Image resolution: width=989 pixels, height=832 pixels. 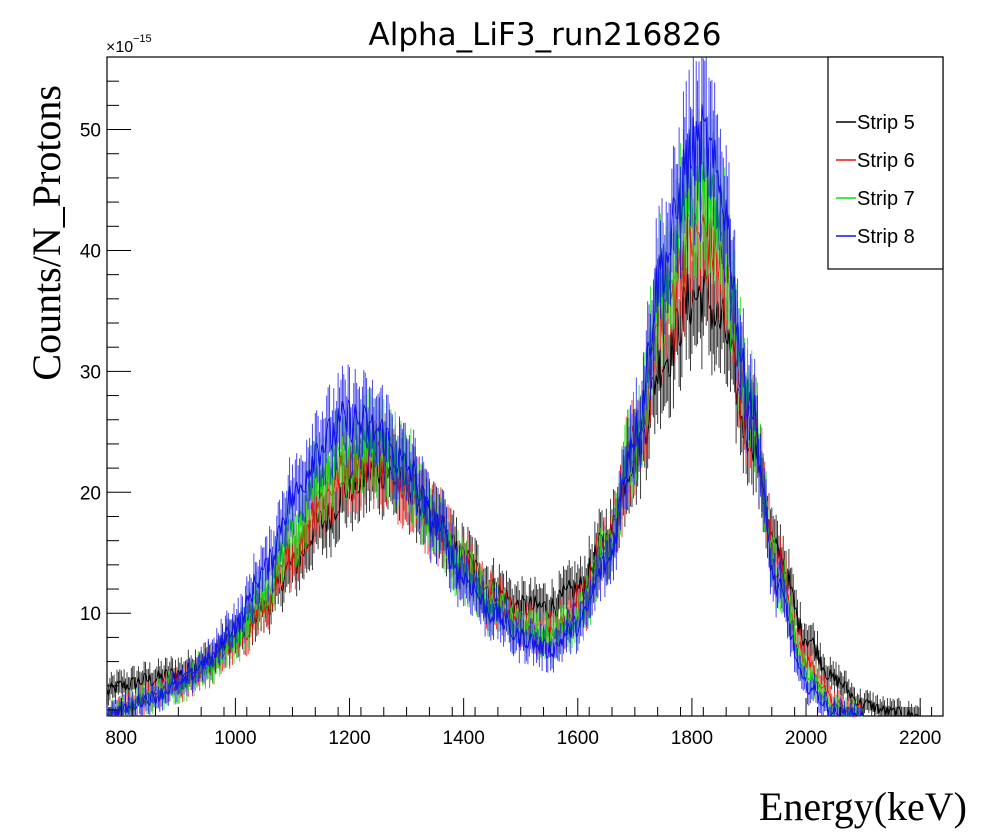 I want to click on y-multiplier-exponent: −15, so click(x=142, y=39).